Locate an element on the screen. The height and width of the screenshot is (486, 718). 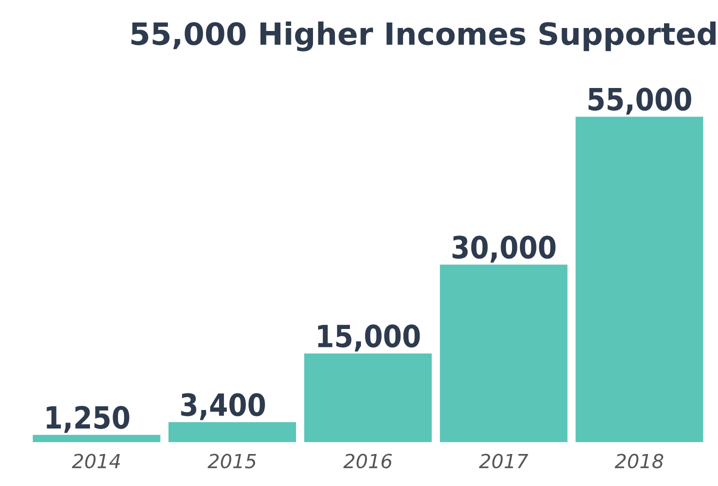
x-tick-label: 2017 is located at coordinates (503, 461).